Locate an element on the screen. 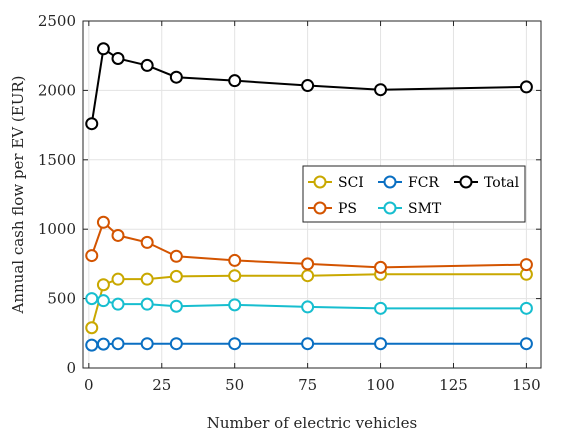 This screenshot has width=565, height=436. legend-item-sci: SCI is located at coordinates (336, 183).